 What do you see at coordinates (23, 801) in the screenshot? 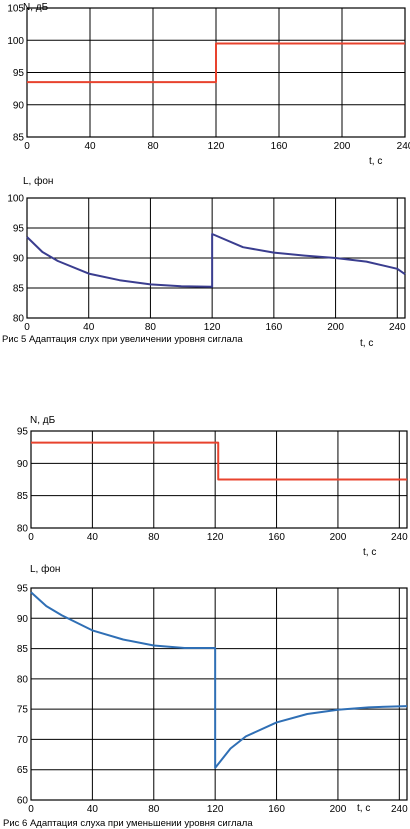
I see `y-tick-label: 60` at bounding box center [23, 801].